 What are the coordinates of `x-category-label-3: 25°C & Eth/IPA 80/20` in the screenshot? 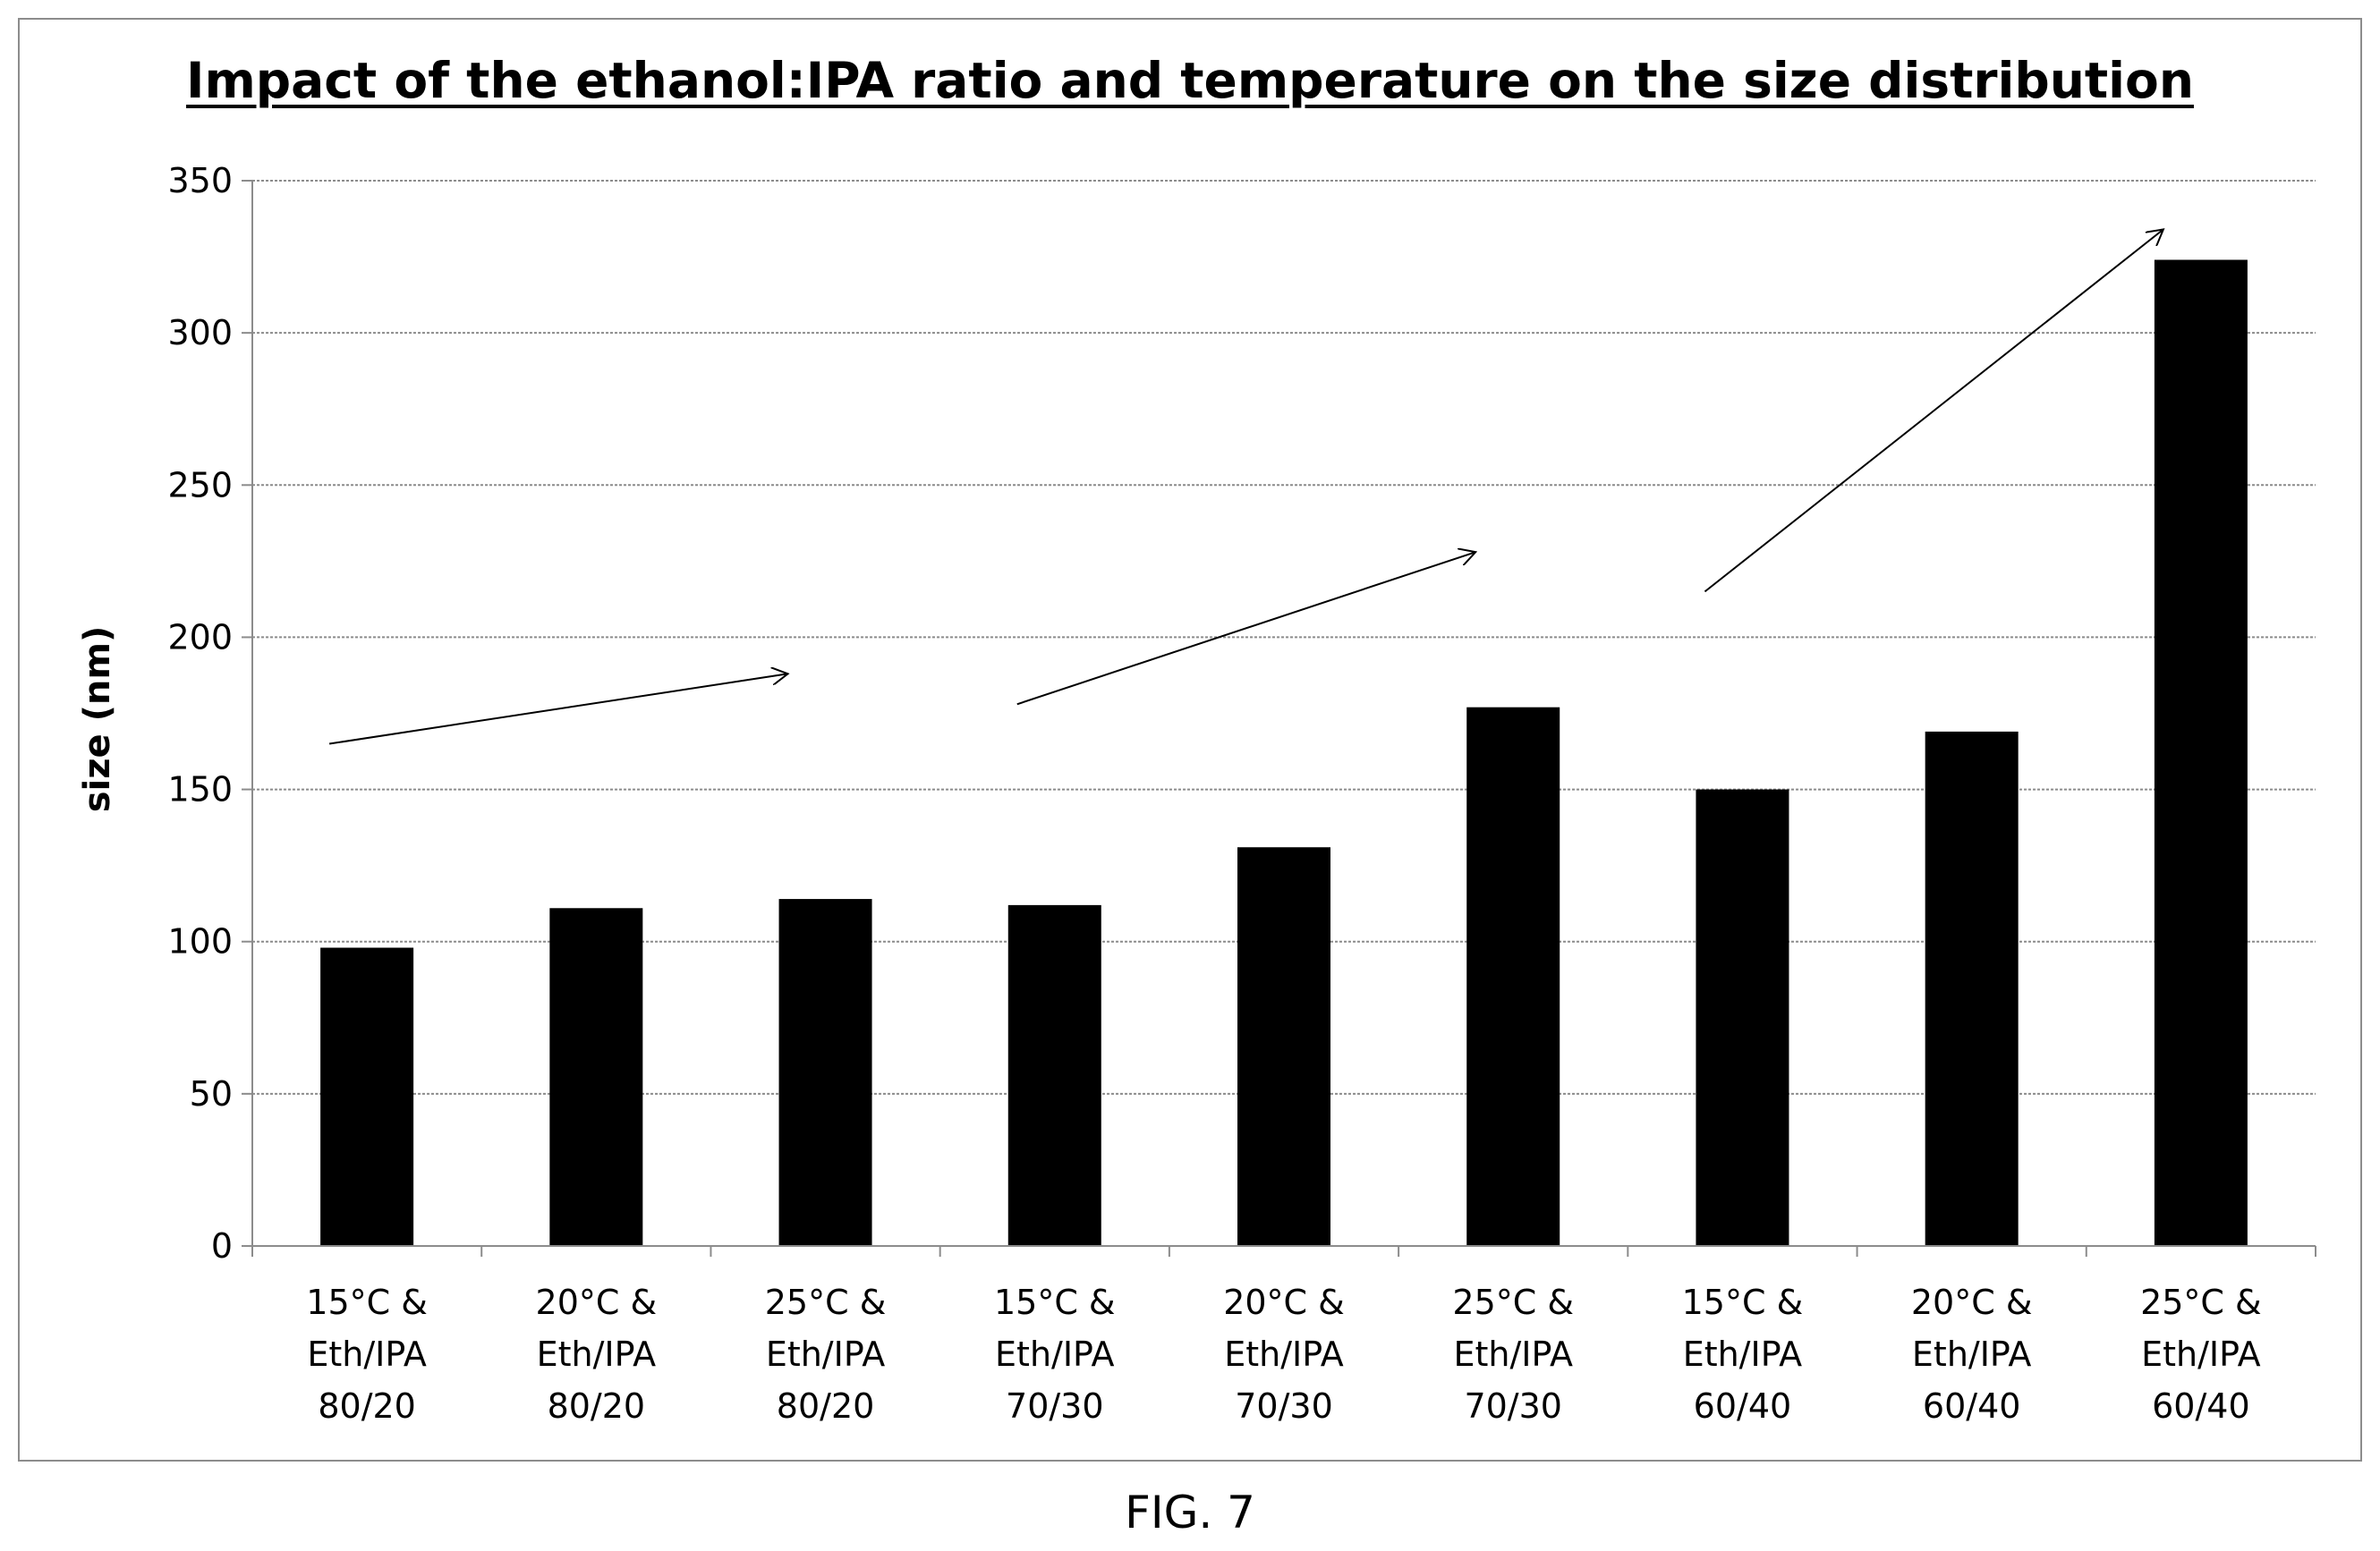 It's located at (826, 1355).